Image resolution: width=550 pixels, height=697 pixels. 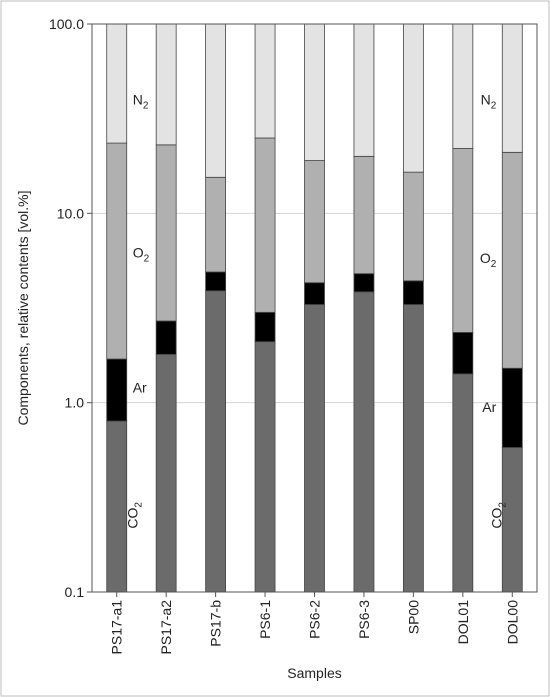 I want to click on y-tick-label: 10.0, so click(x=70, y=213).